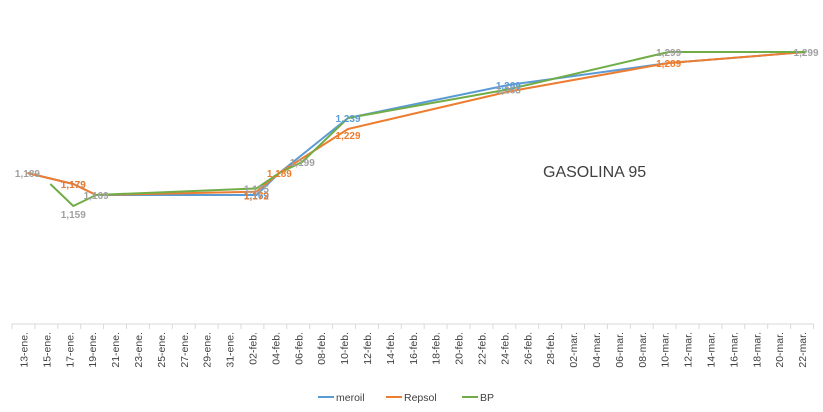 The height and width of the screenshot is (412, 823). Describe the element at coordinates (505, 348) in the screenshot. I see `x-tick-label: 24-feb.` at that location.